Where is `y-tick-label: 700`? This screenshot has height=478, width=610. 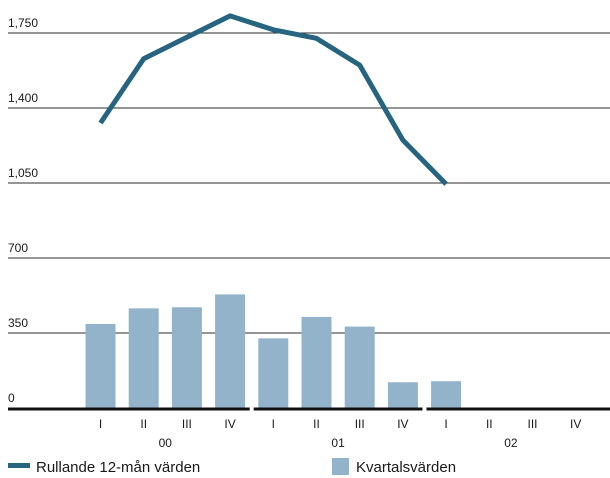 y-tick-label: 700 is located at coordinates (18, 248).